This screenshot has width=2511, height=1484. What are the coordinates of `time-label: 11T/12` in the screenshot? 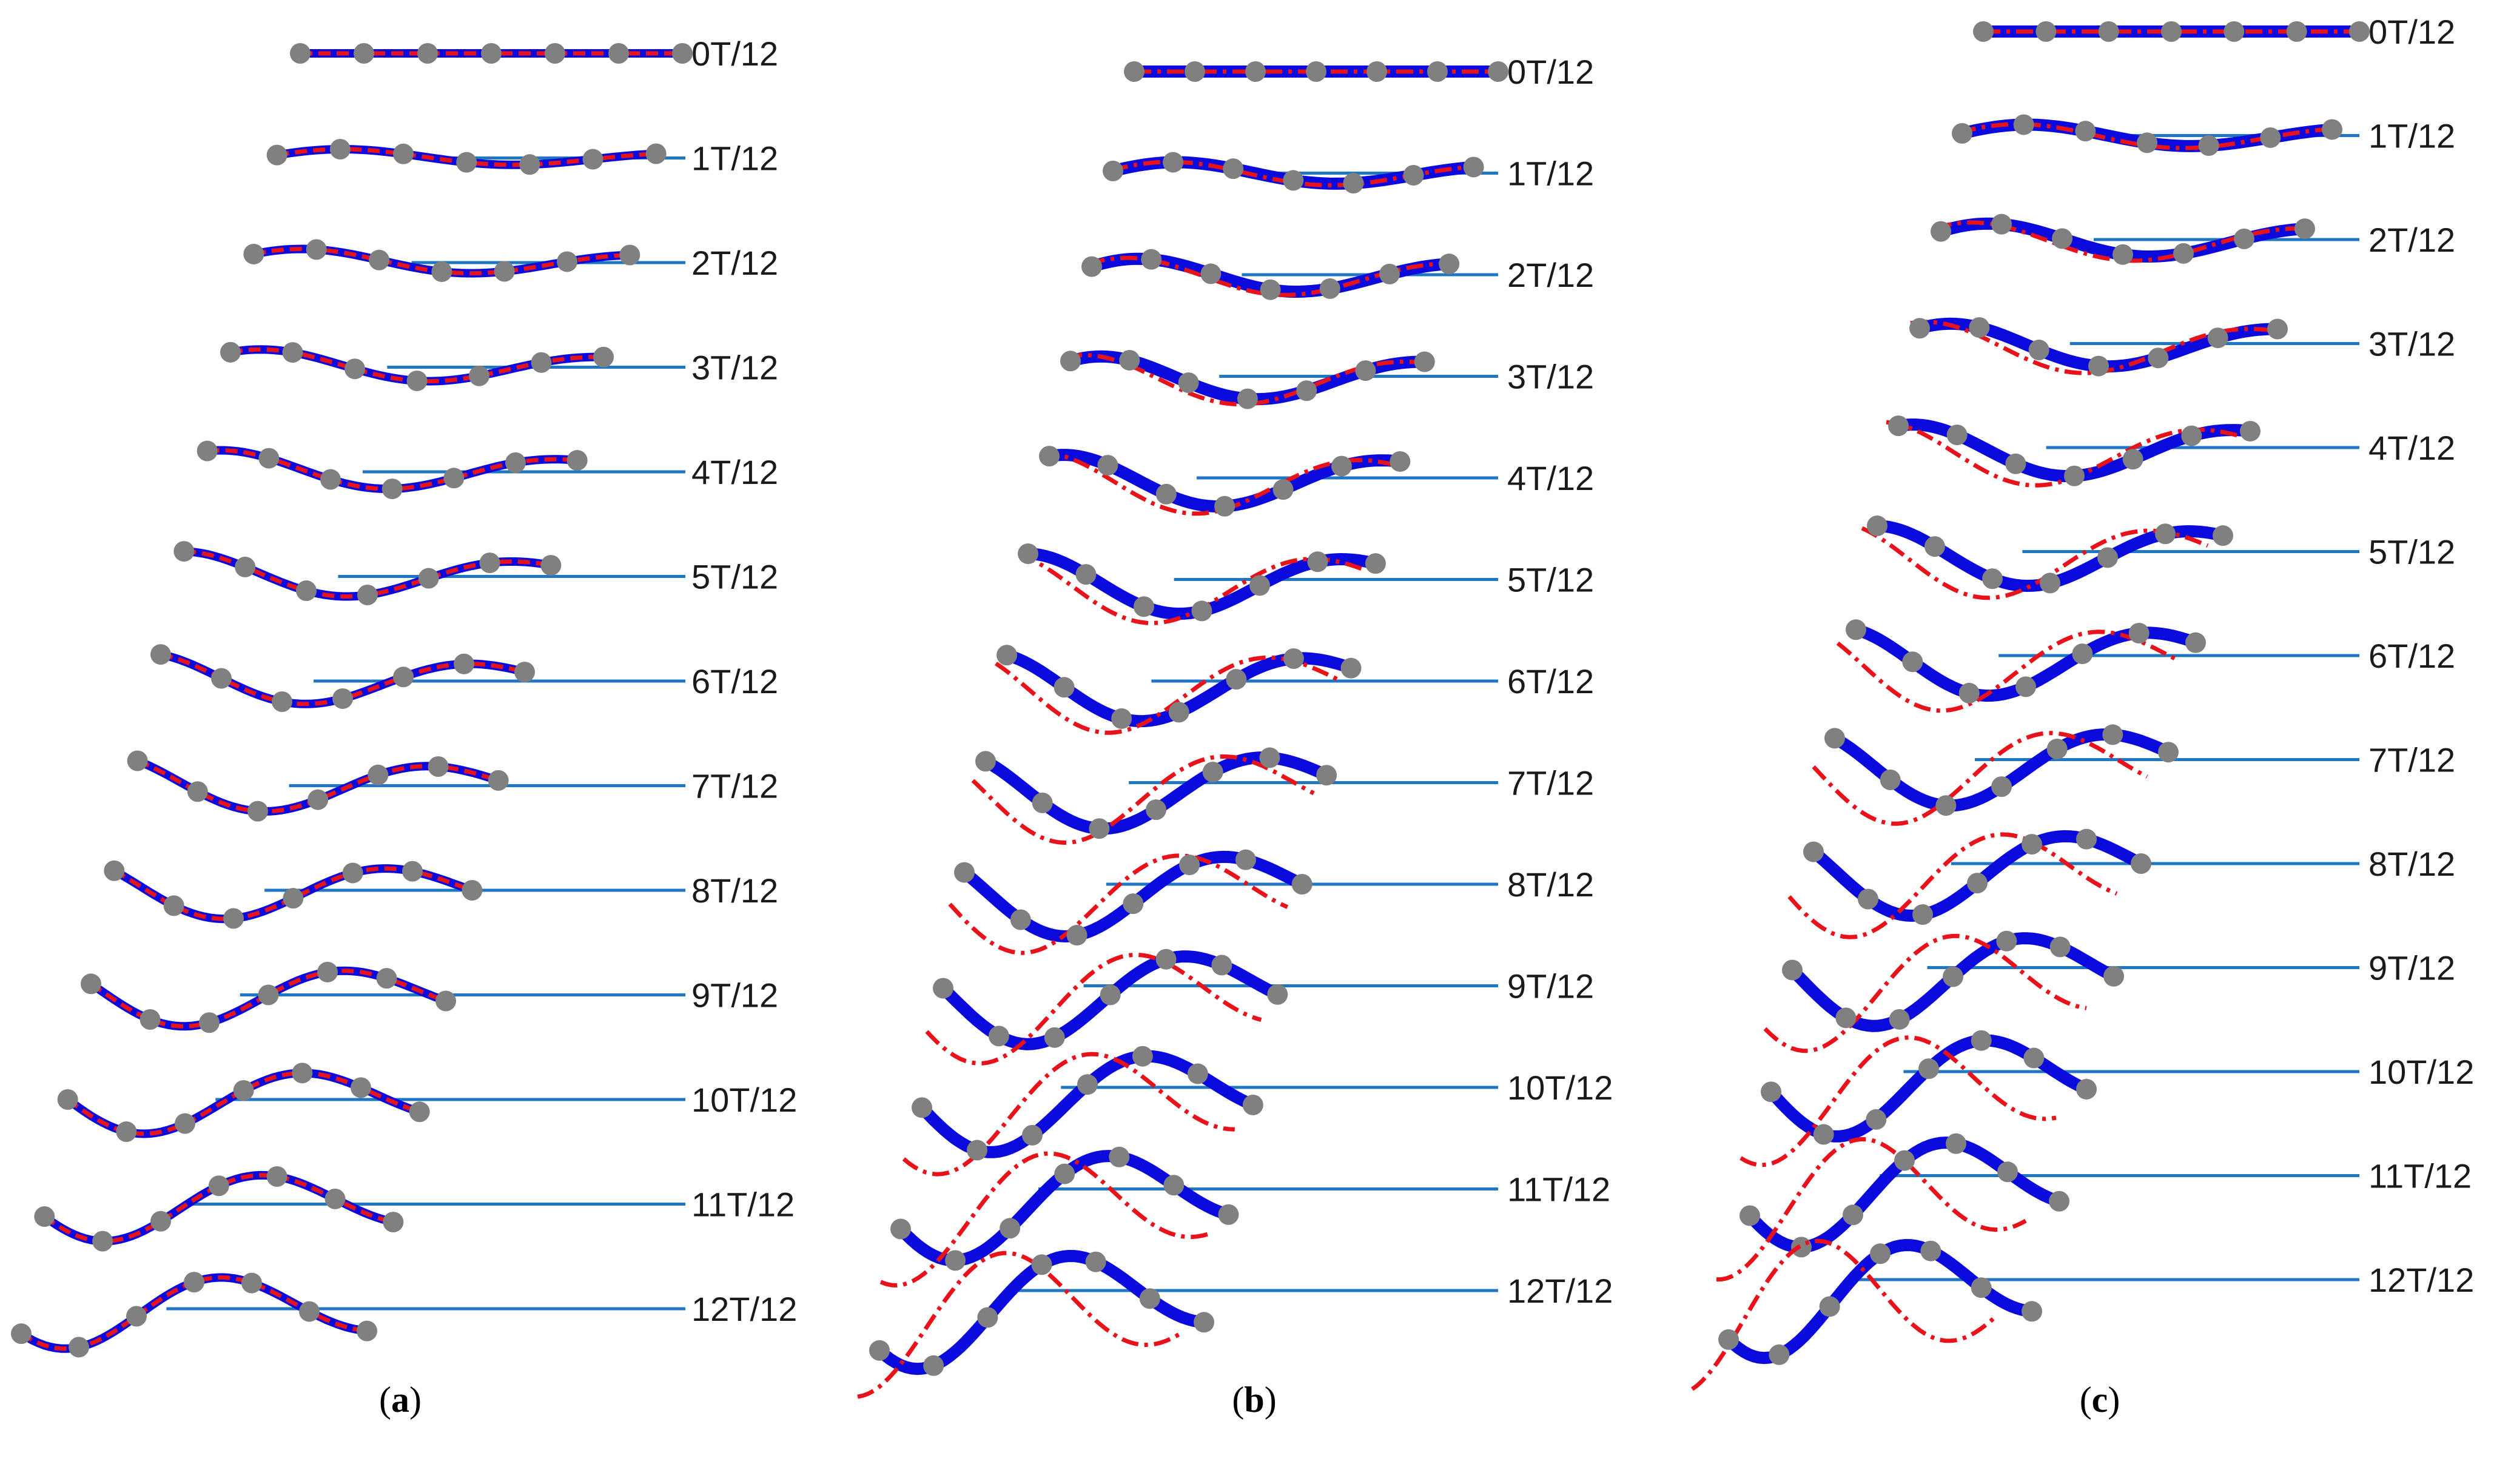 It's located at (1558, 1189).